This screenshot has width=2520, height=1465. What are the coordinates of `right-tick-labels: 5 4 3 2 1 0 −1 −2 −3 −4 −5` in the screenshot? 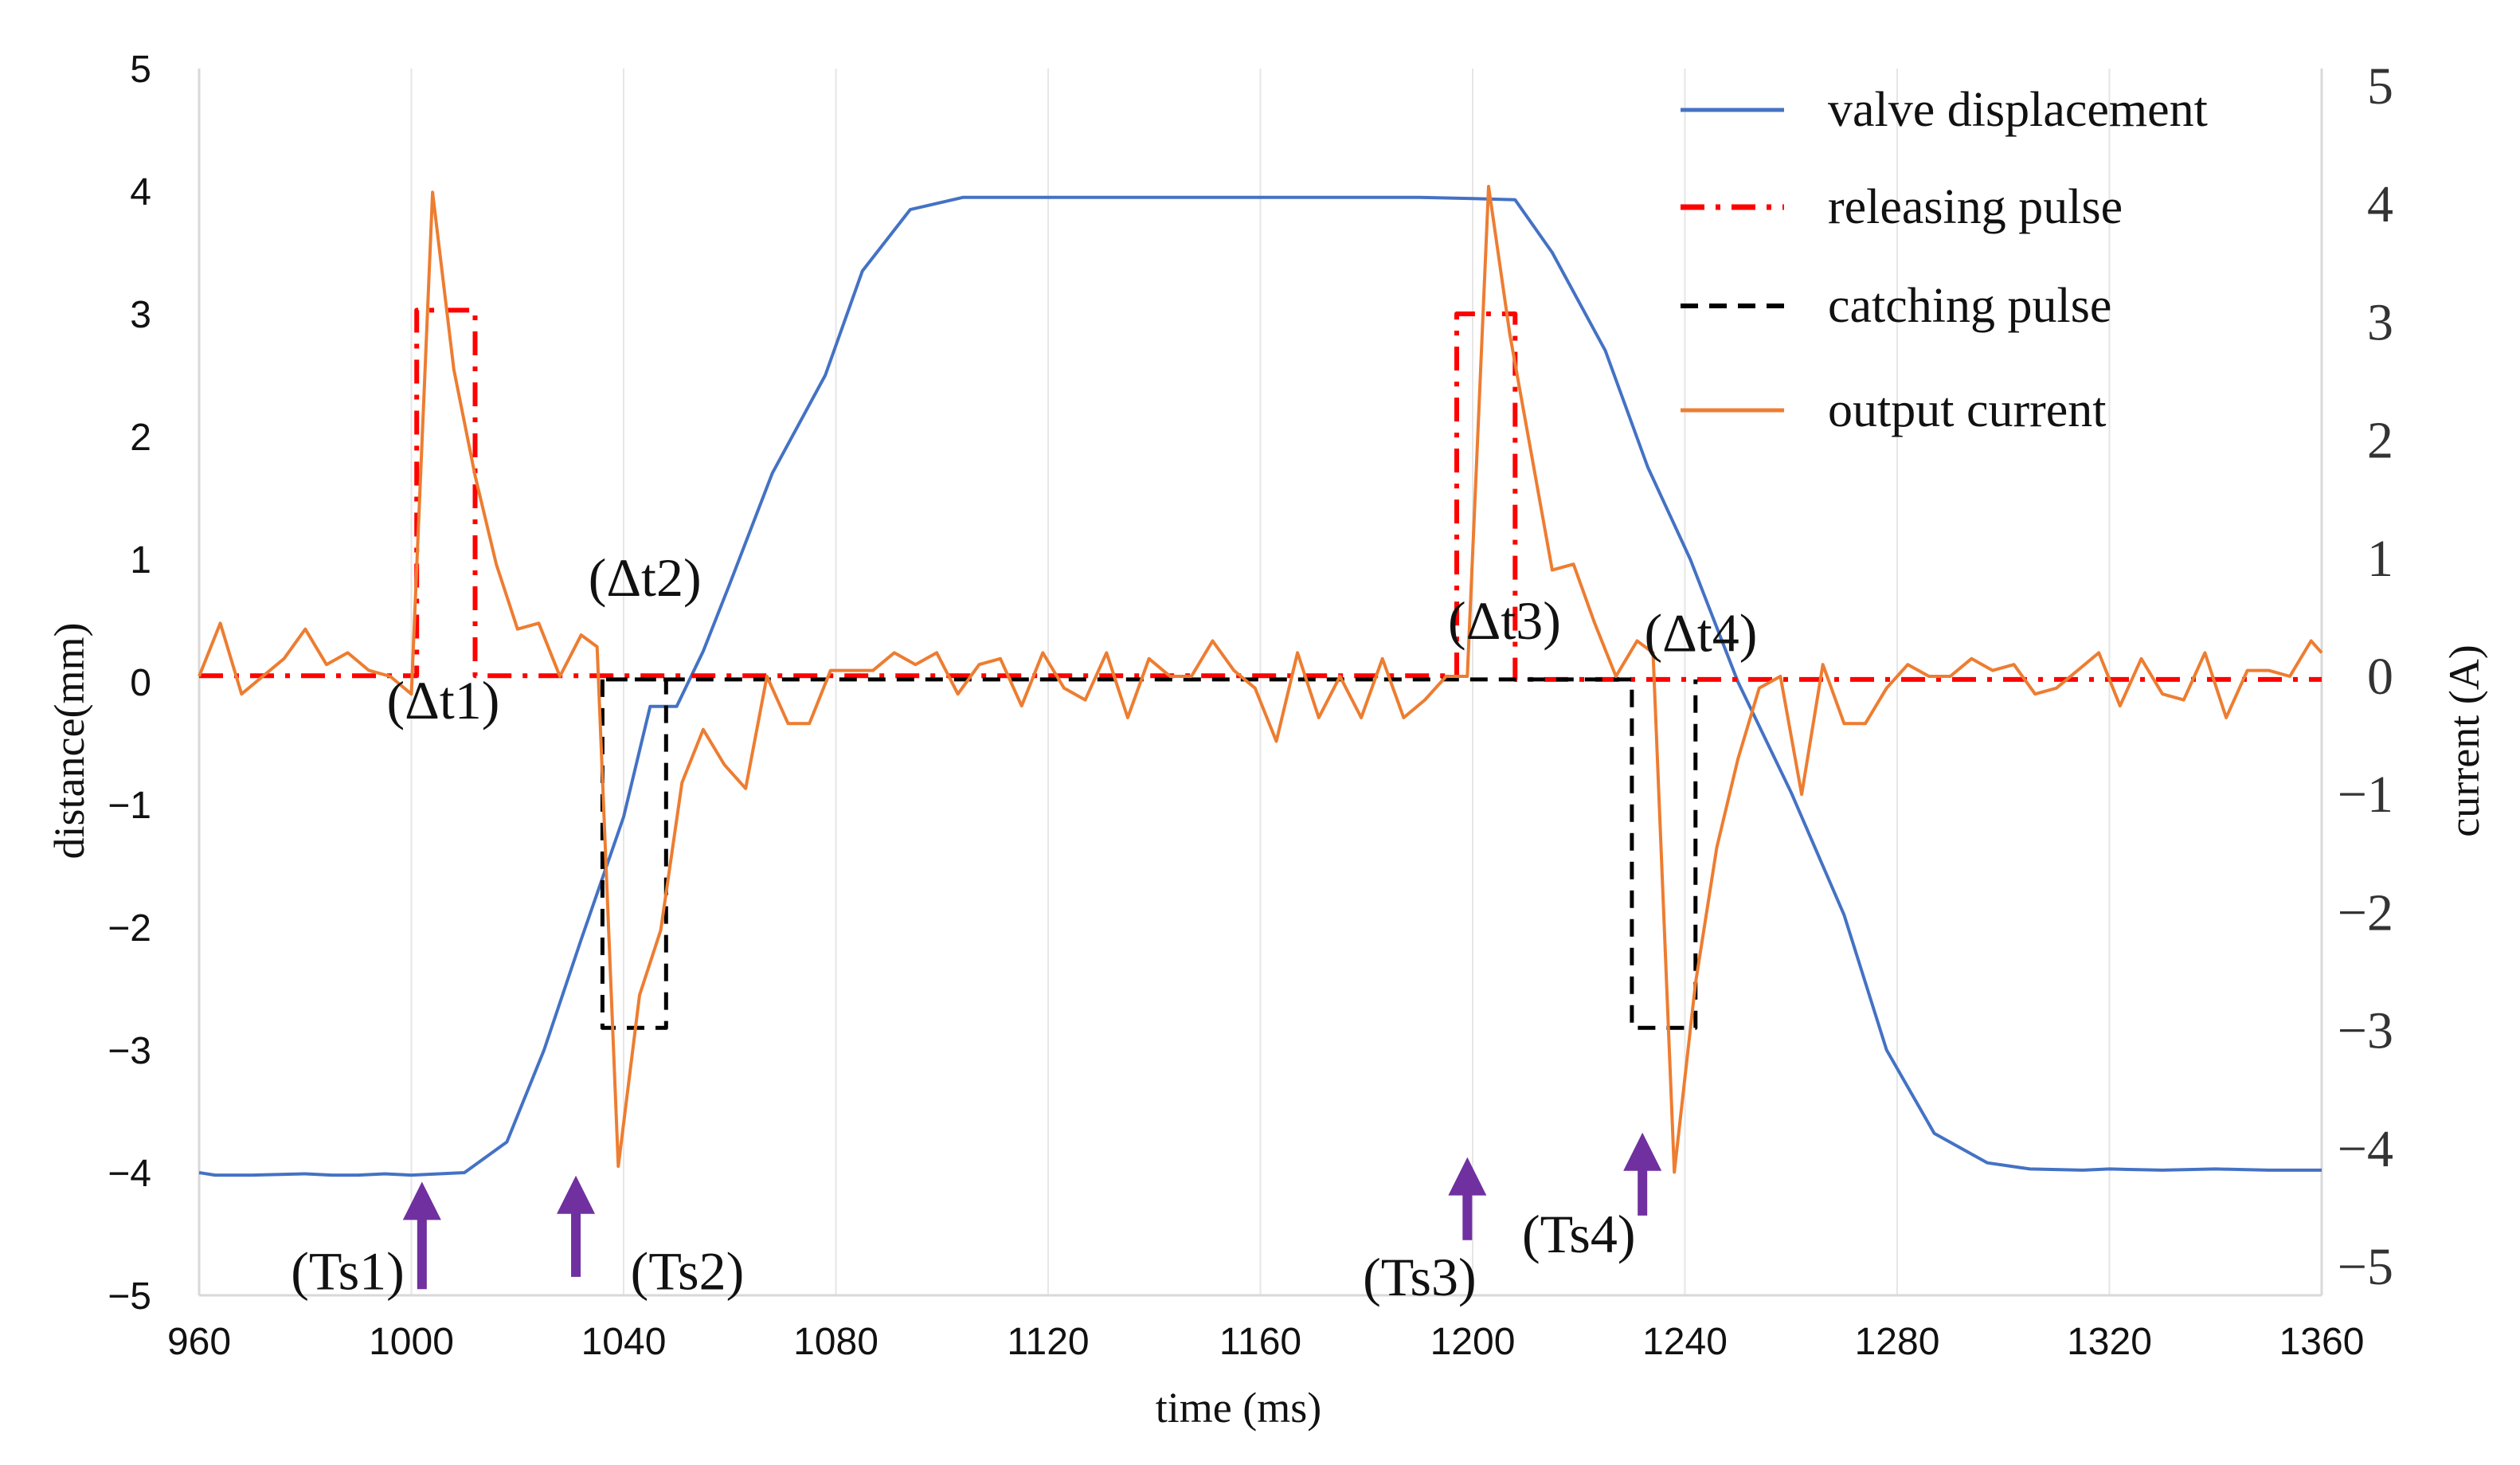 It's located at (2365, 676).